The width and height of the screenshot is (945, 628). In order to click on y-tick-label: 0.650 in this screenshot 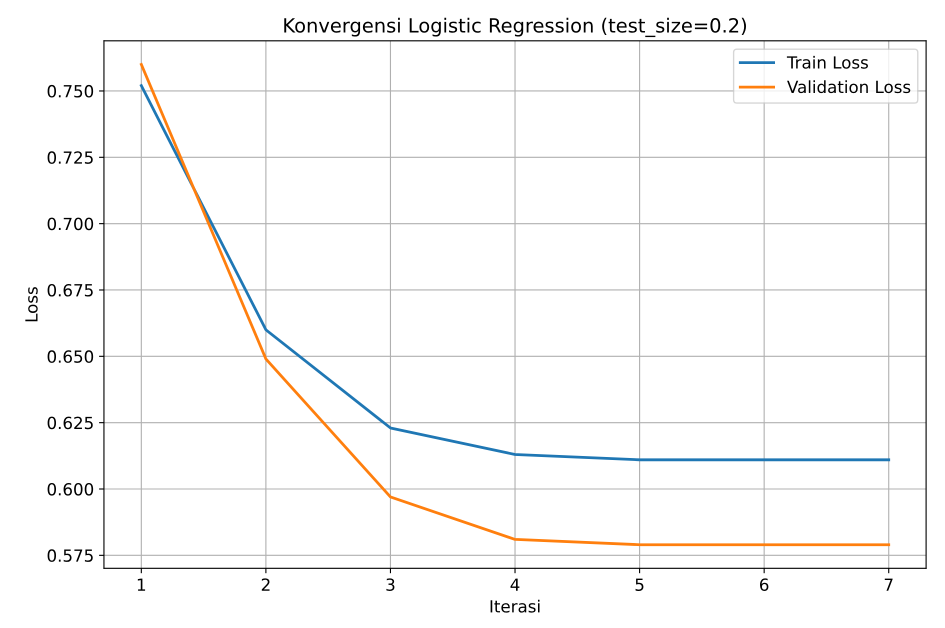, I will do `click(71, 356)`.